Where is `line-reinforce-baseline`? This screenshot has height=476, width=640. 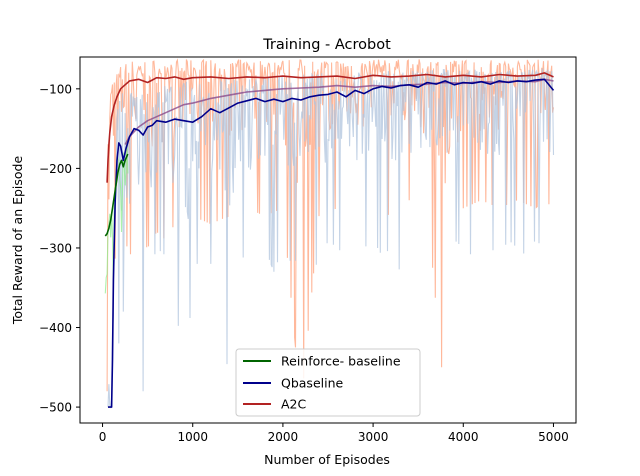
line-reinforce-baseline is located at coordinates (116, 195).